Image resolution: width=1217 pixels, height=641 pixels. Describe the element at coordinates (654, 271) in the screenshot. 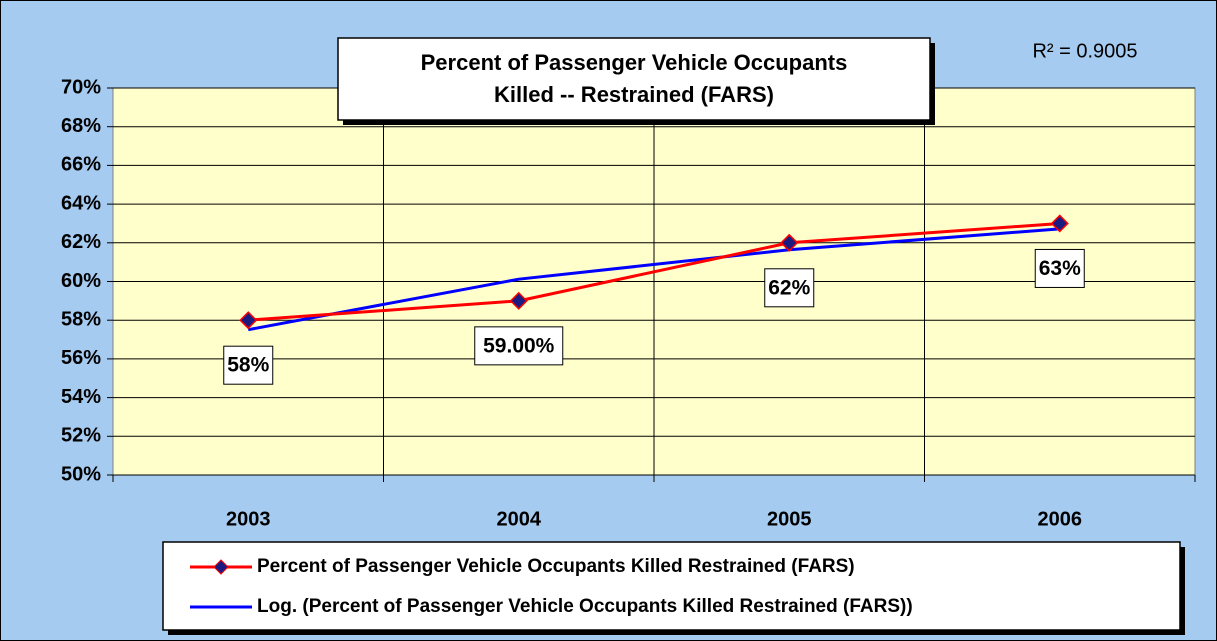

I see `series-line` at that location.